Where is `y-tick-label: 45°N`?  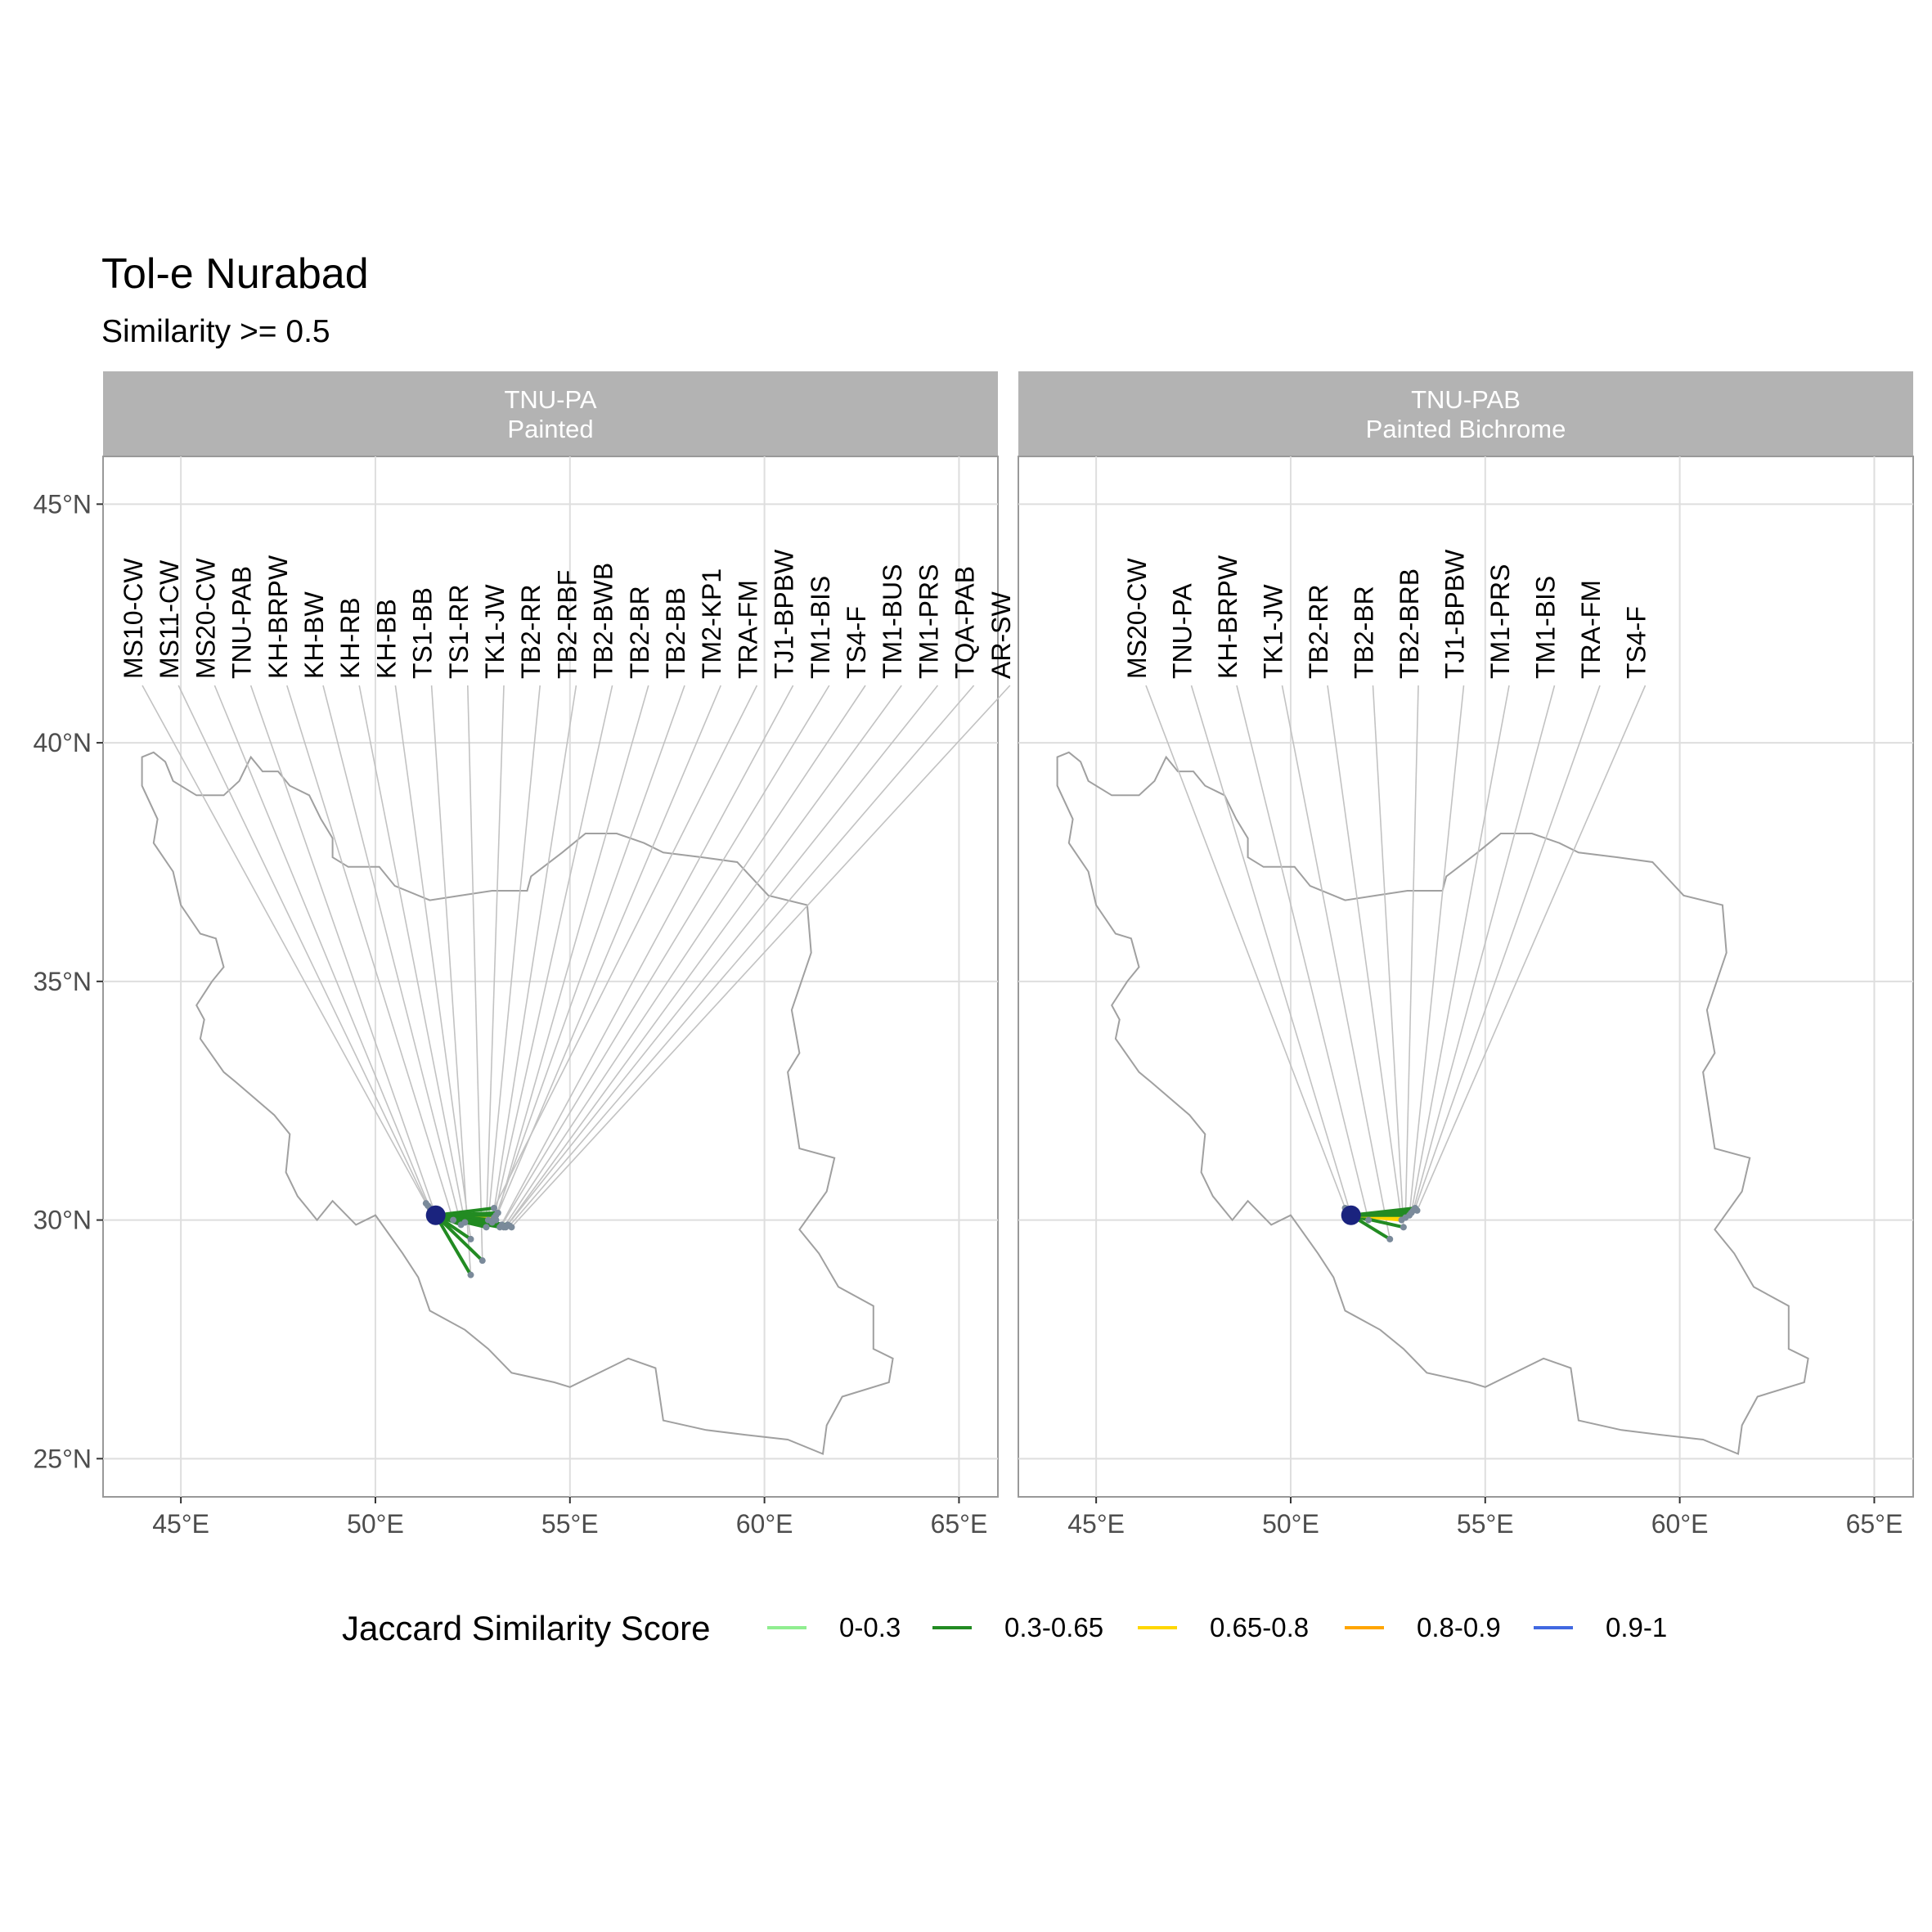 y-tick-label: 45°N is located at coordinates (63, 504).